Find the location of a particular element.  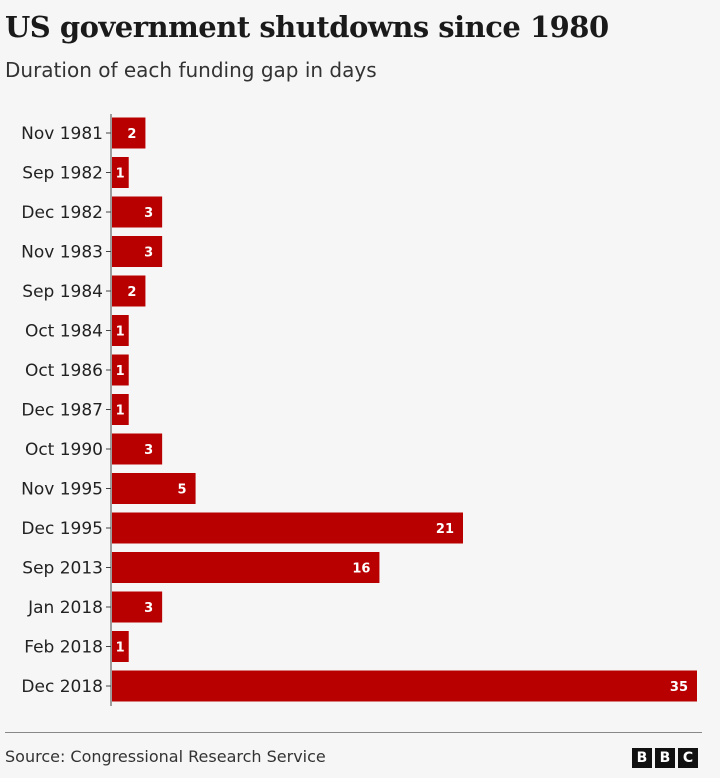

chart-title: US government shutdowns since 1980 is located at coordinates (307, 27).